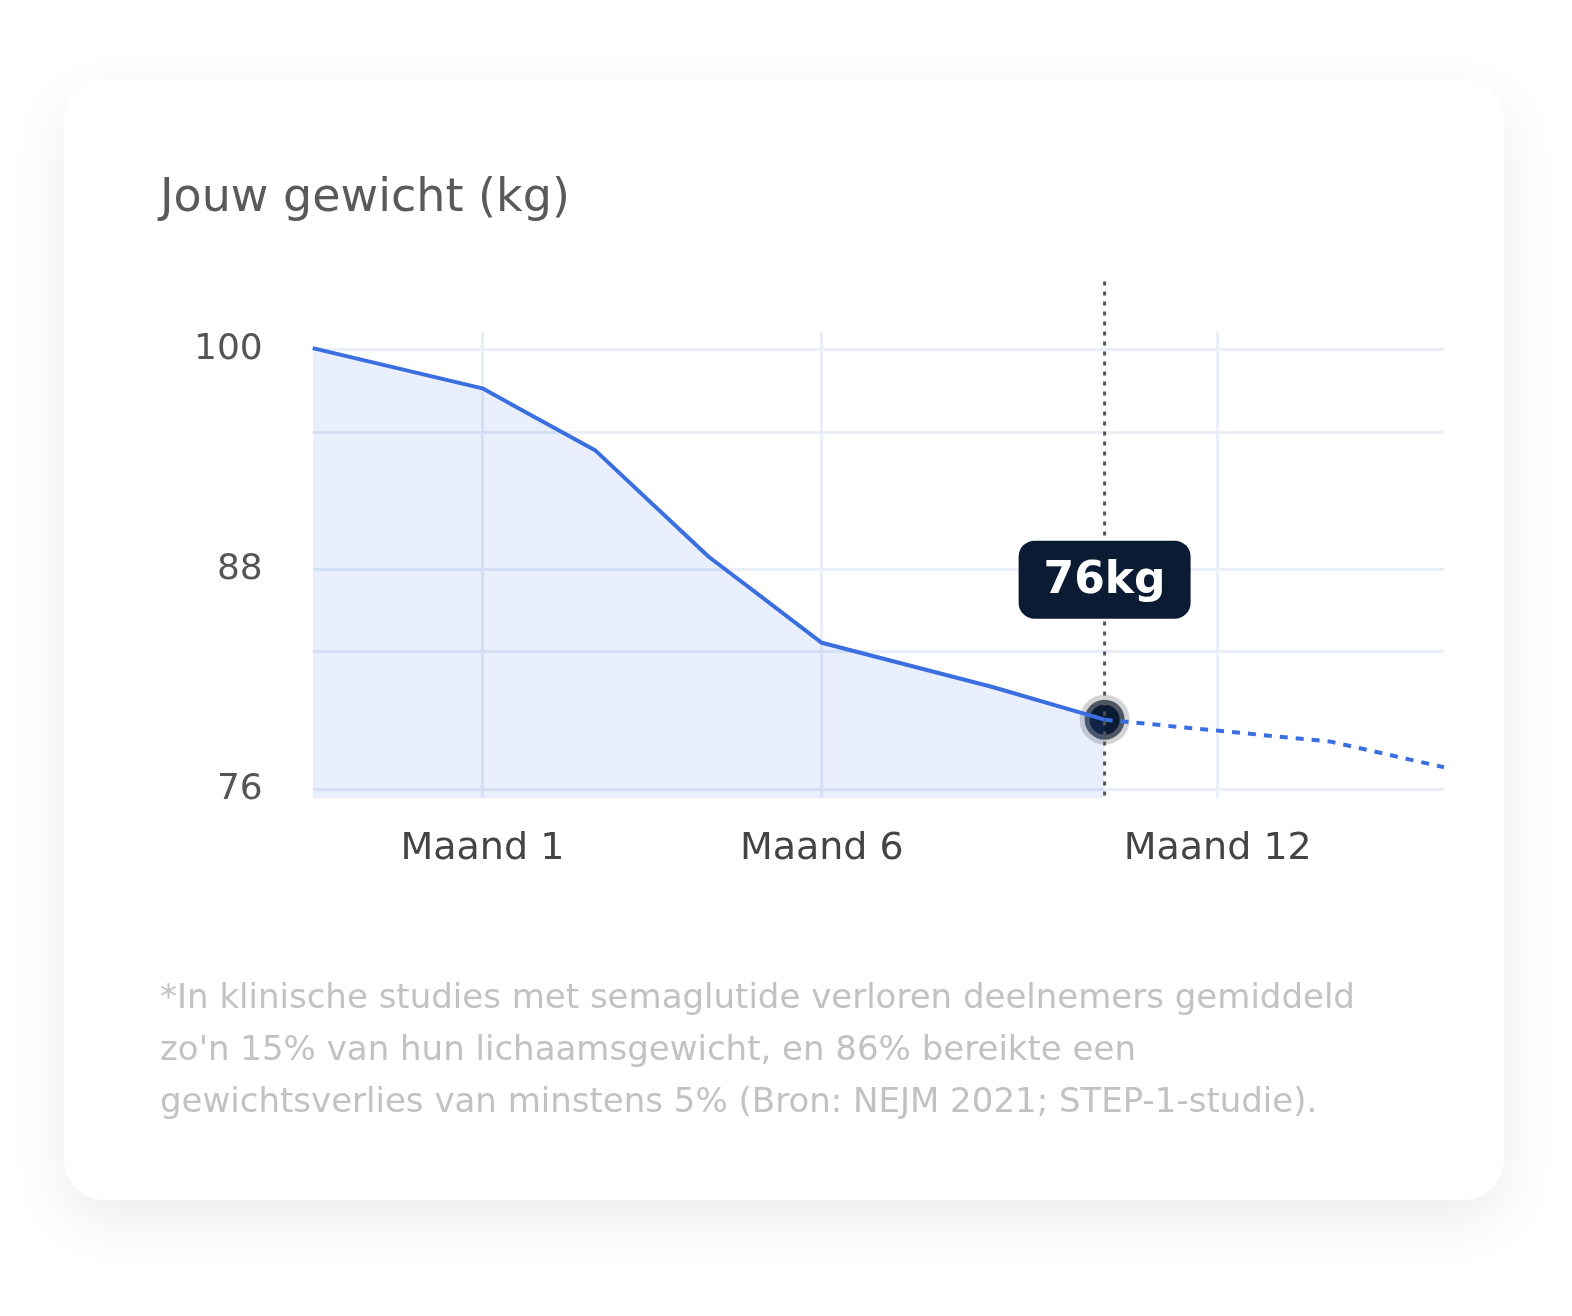 The width and height of the screenshot is (1572, 1316). What do you see at coordinates (239, 786) in the screenshot?
I see `y-tick-label: 76` at bounding box center [239, 786].